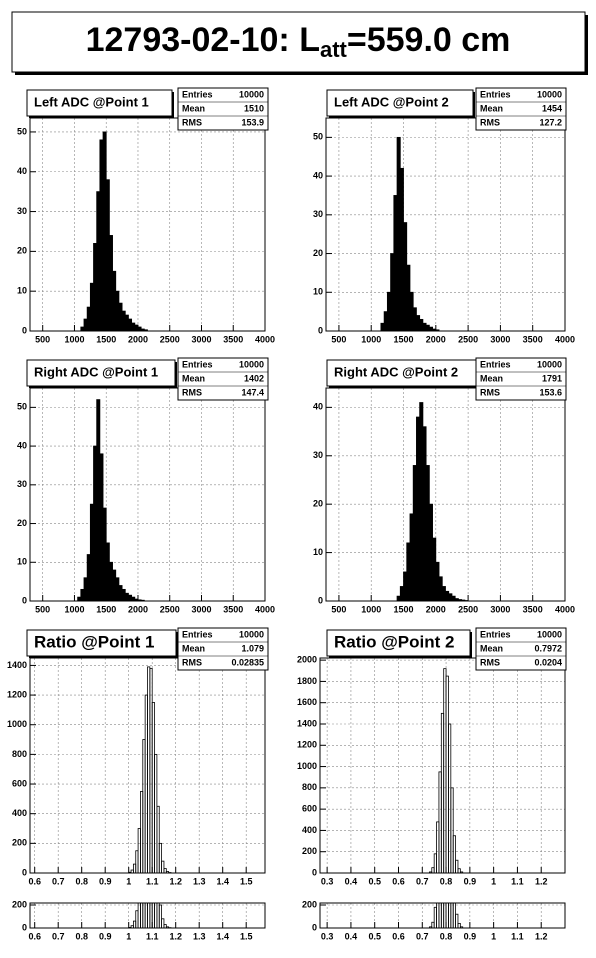 This screenshot has width=596, height=958. What do you see at coordinates (139, 920) in the screenshot?
I see `strip-panel: 0.6 0.7 0.8 0.9 1 1.1 1.2 1.3 1.4 1.5 0 200` at bounding box center [139, 920].